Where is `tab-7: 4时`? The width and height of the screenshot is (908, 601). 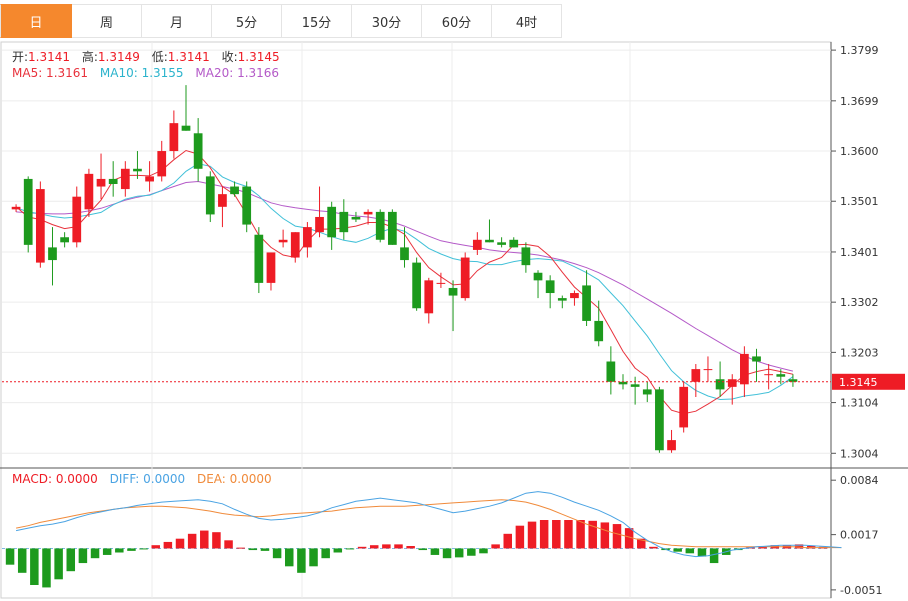 tab-7: 4时 is located at coordinates (527, 21).